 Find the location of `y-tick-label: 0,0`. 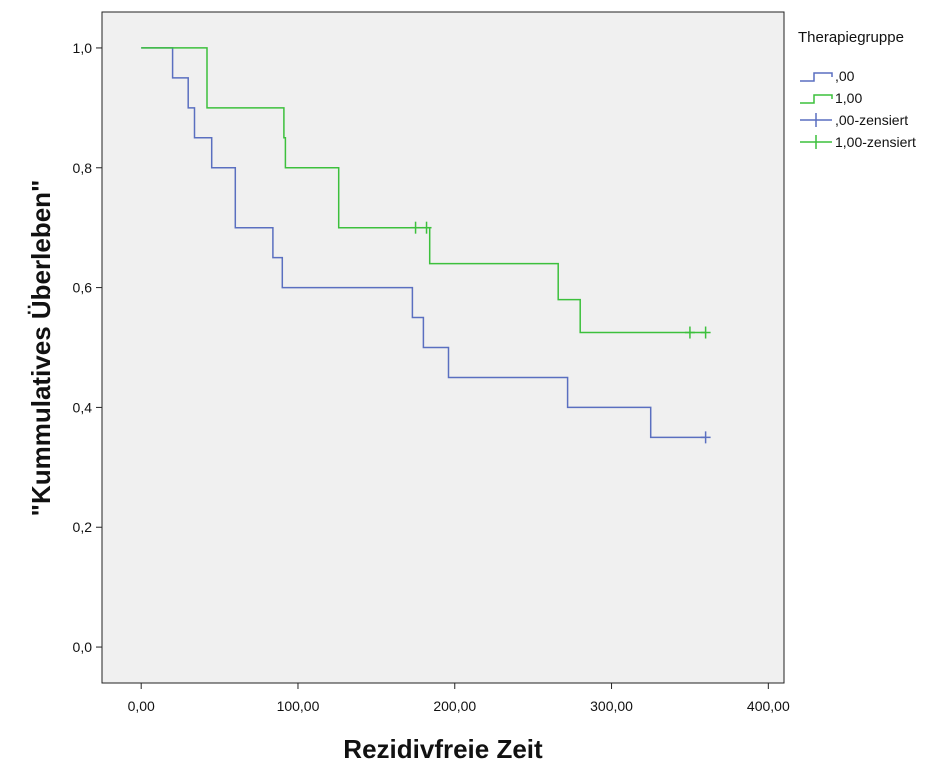

y-tick-label: 0,0 is located at coordinates (83, 647).